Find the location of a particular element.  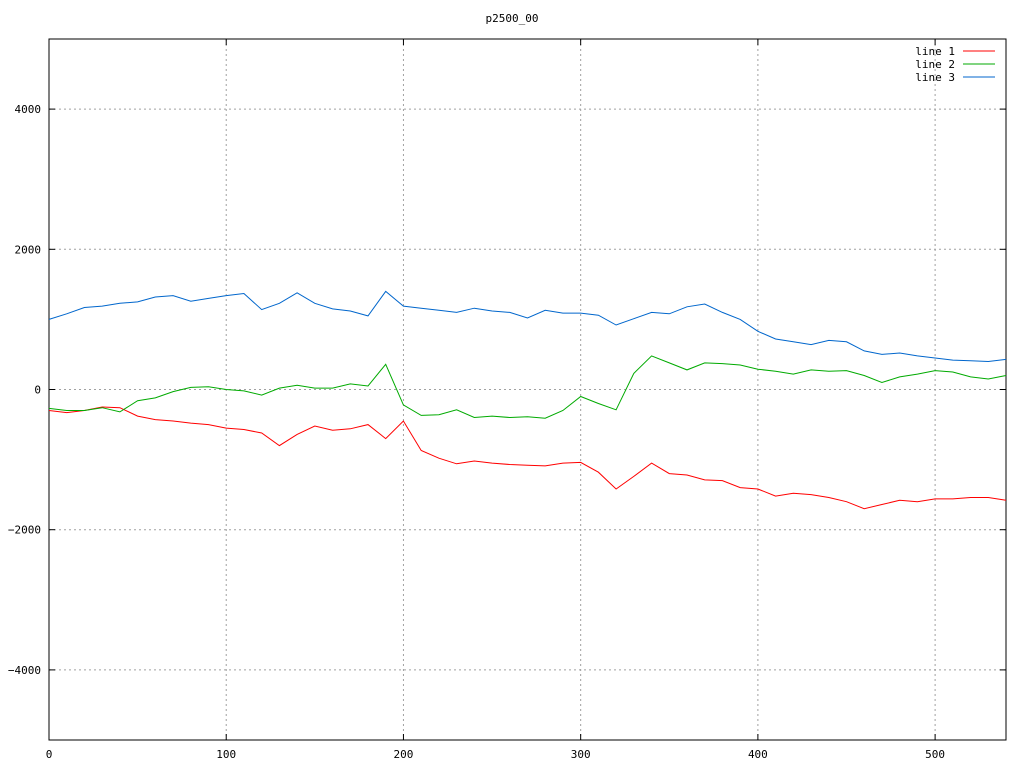

x-tick-label: 0 is located at coordinates (49, 754).